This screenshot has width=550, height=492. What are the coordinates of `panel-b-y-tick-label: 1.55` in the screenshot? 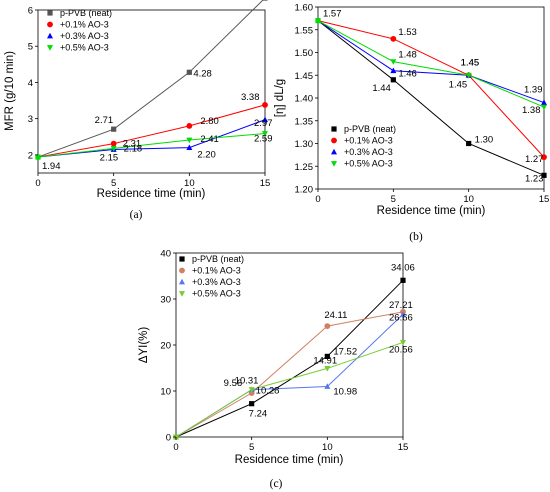 It's located at (304, 30).